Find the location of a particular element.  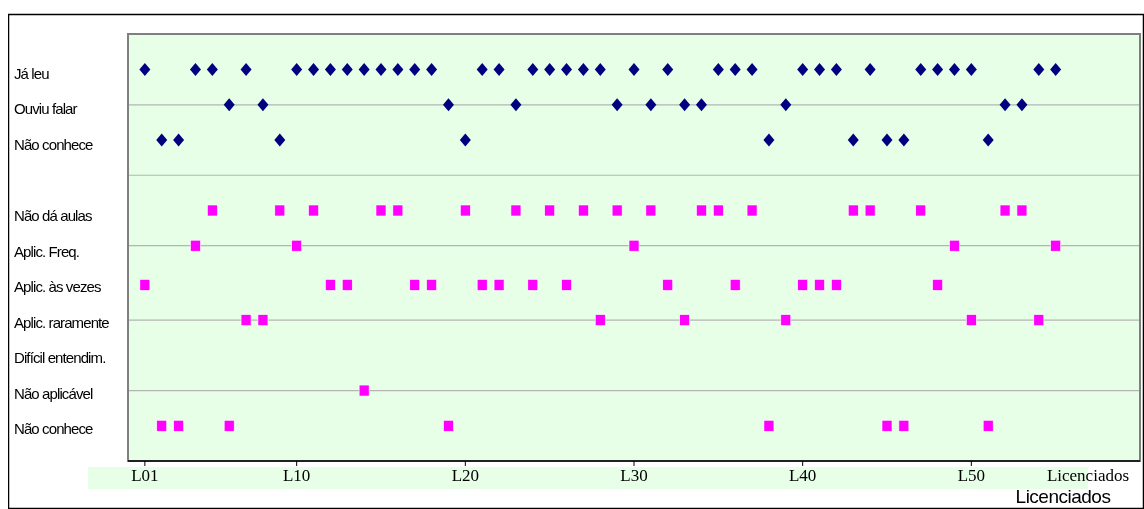

text: Licenciados is located at coordinates (1088, 475).